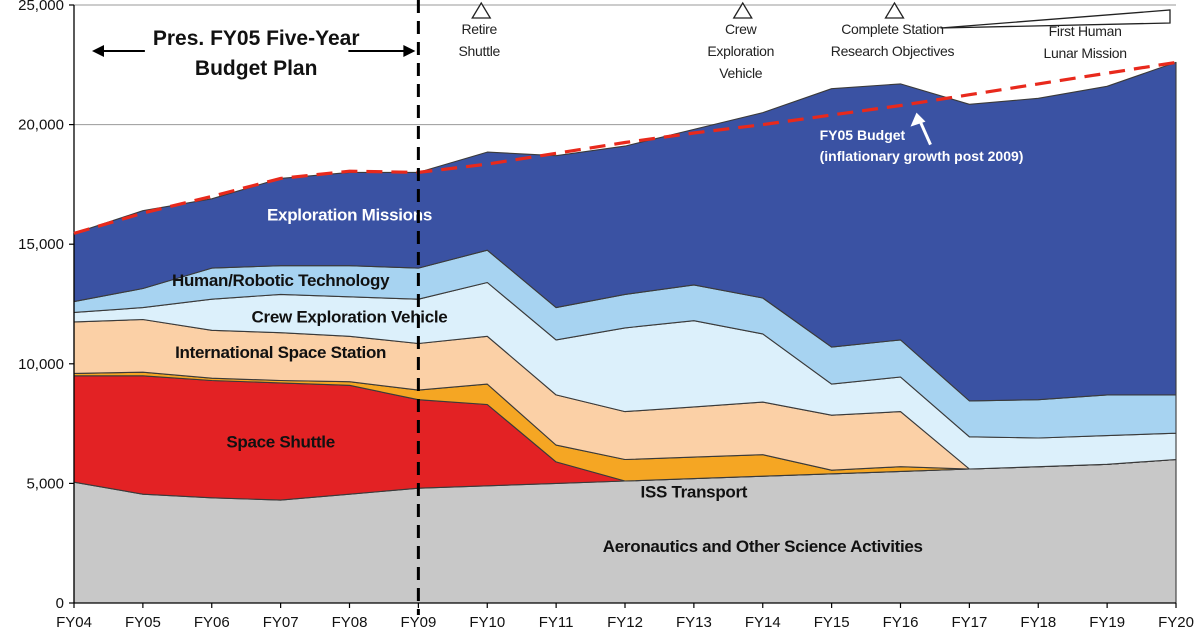  What do you see at coordinates (480, 51) in the screenshot?
I see `milestone-retire-shuttle-line-2: Shuttle` at bounding box center [480, 51].